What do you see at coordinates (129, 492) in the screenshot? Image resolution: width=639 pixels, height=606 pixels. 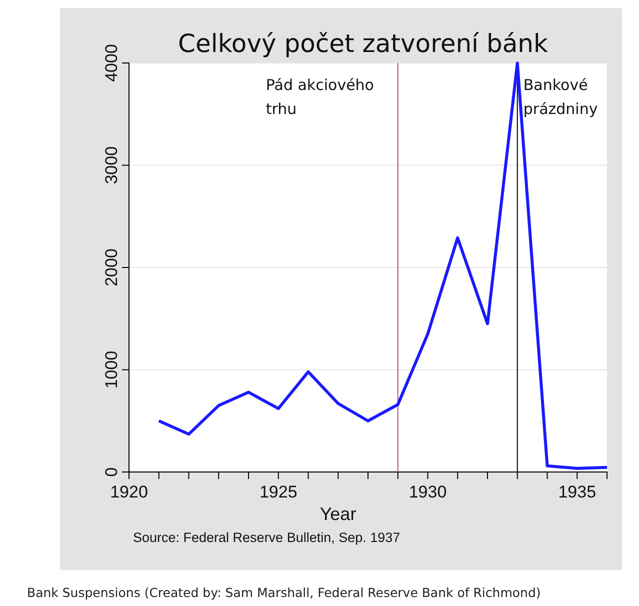 I see `x-tick-label: 1920` at bounding box center [129, 492].